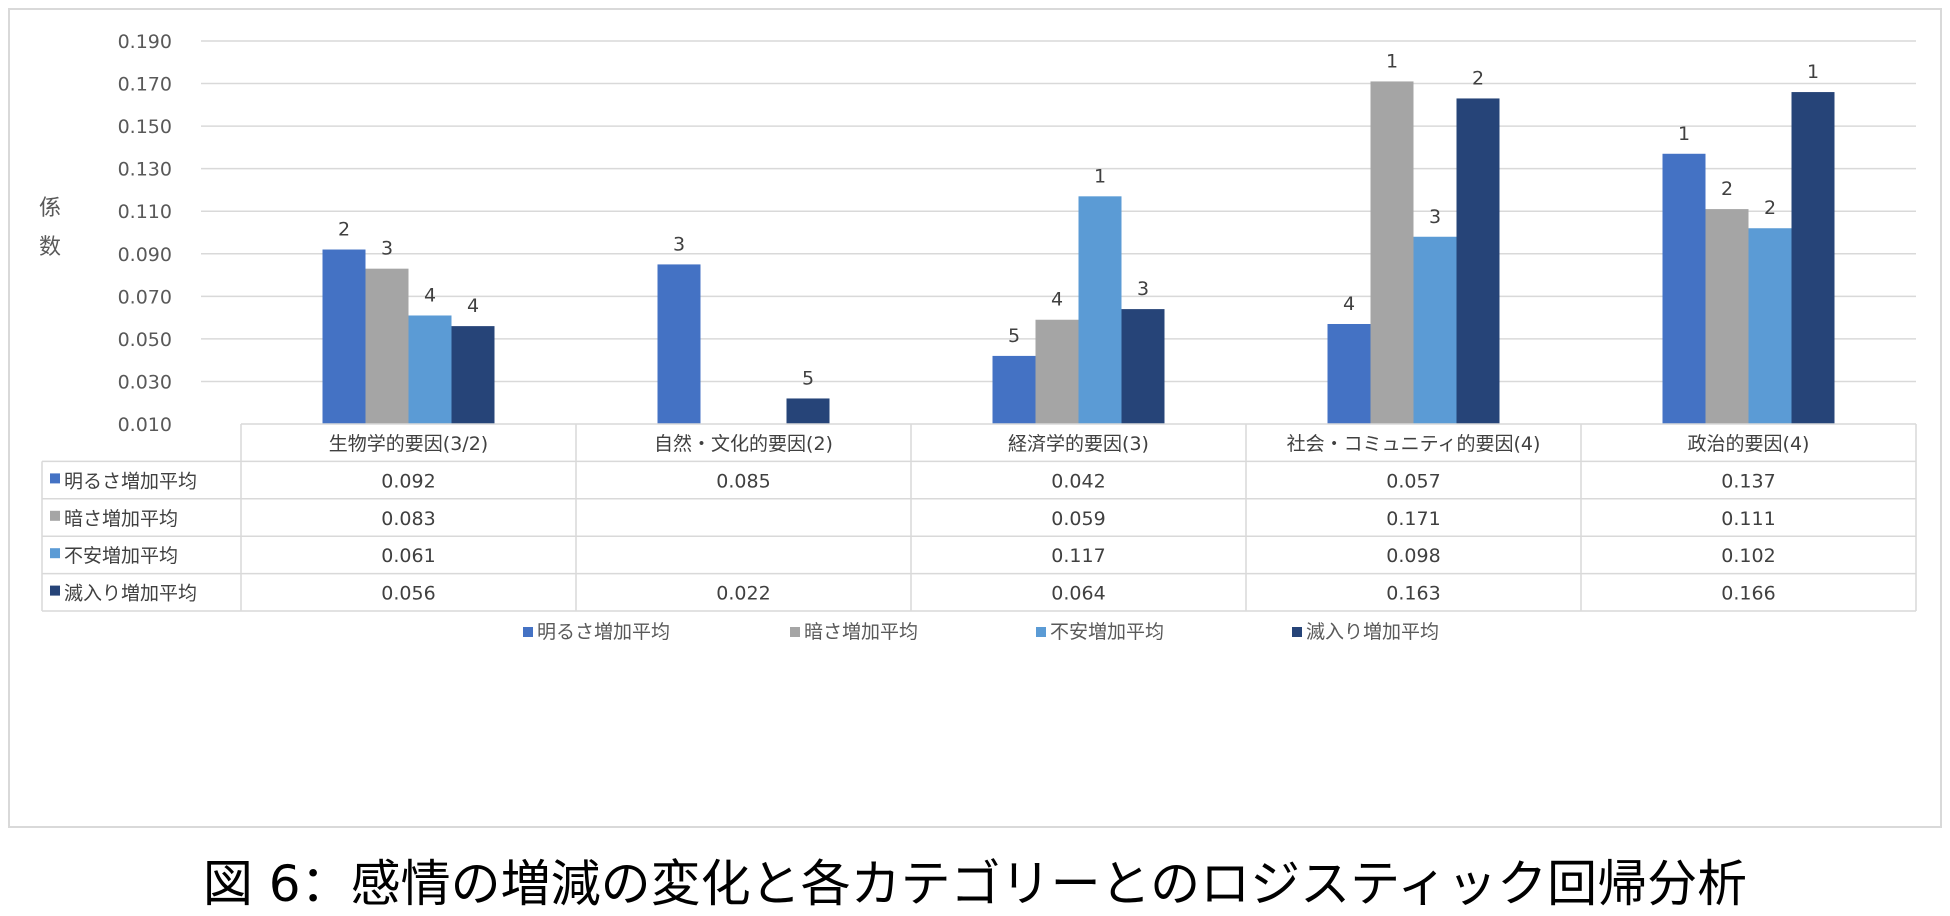  I want to click on table-cell-value: 0.064, so click(1078, 594).